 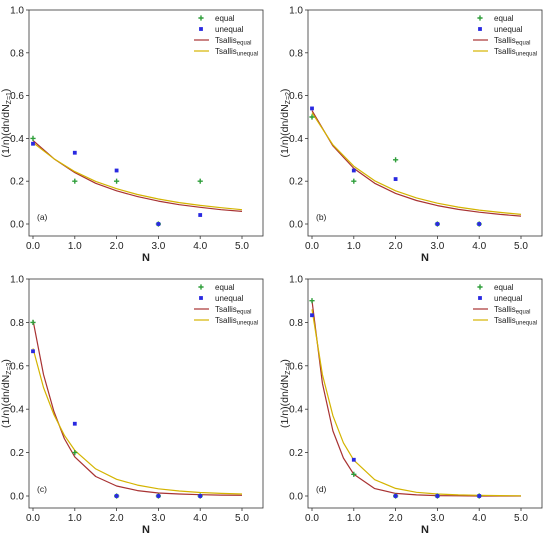 What do you see at coordinates (6, 123) in the screenshot?
I see `y-axis-label: (1/n)(dn/dNZ=1)` at bounding box center [6, 123].